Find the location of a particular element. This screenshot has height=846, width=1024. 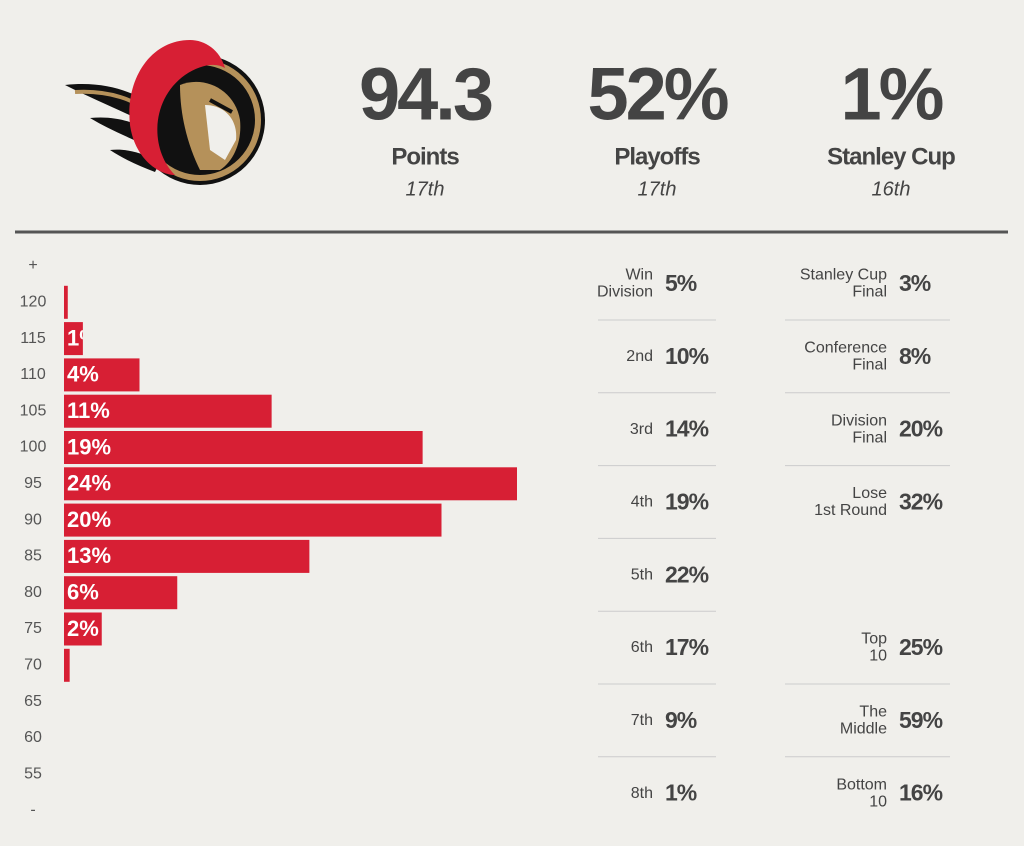

category-label: 100 is located at coordinates (33, 447).